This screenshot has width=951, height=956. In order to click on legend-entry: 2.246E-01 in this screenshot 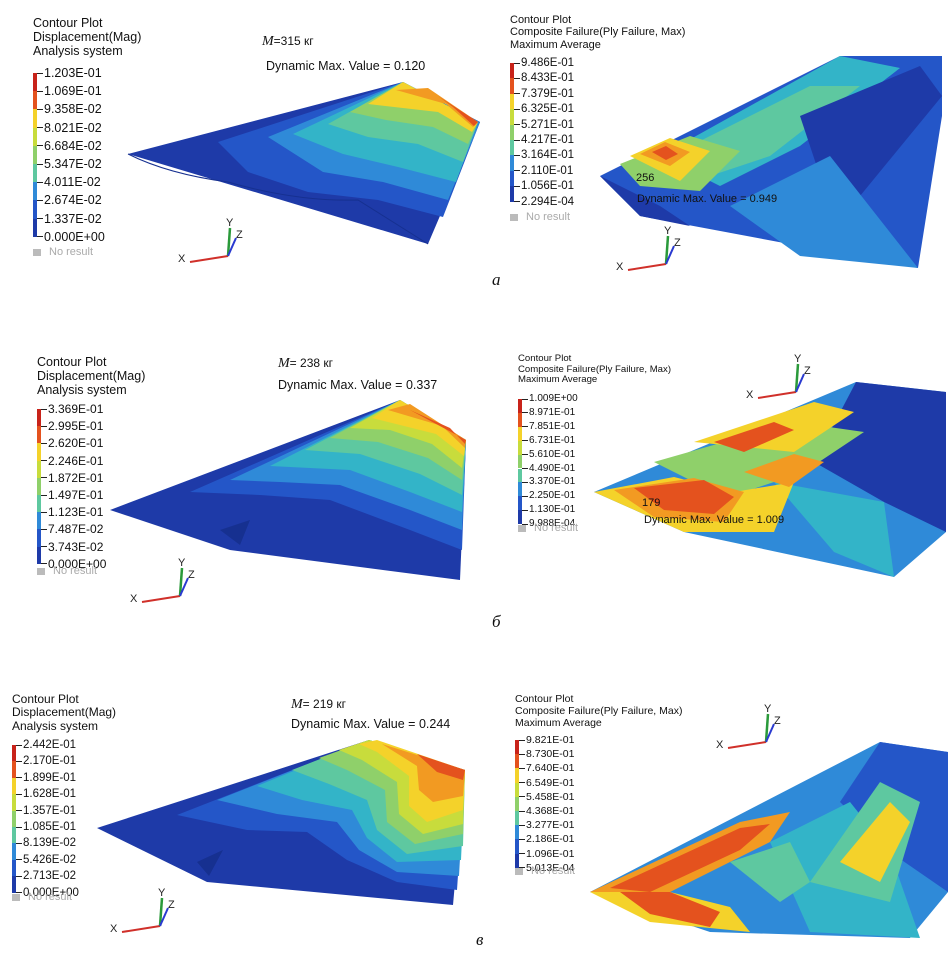, I will do `click(70, 461)`.